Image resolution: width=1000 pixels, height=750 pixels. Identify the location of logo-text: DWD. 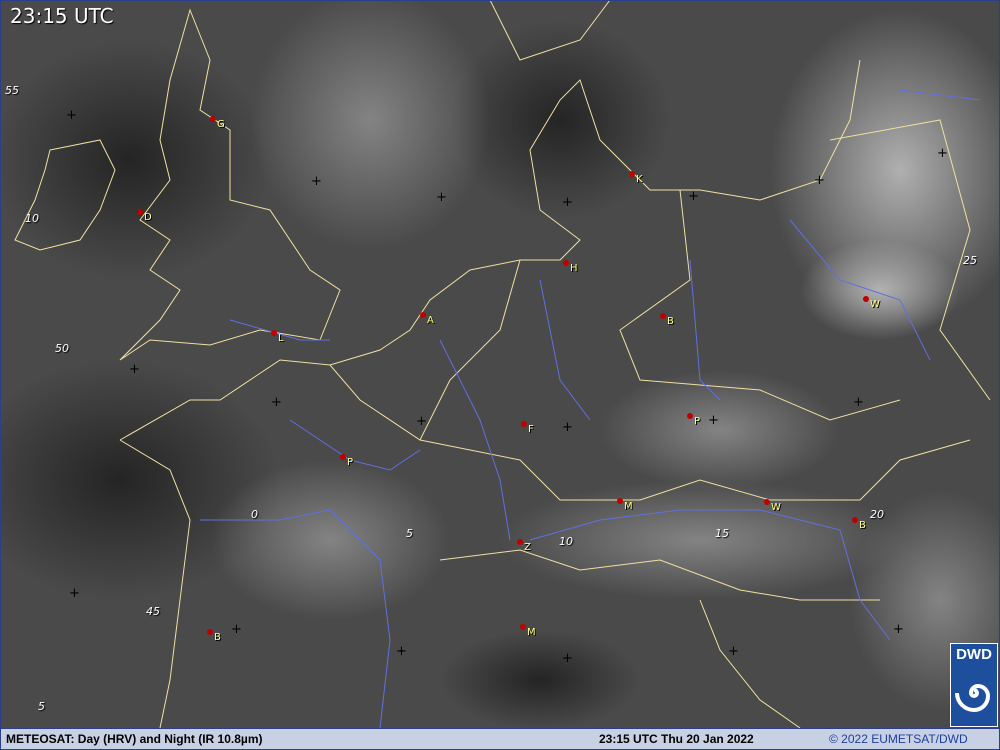
(974, 654).